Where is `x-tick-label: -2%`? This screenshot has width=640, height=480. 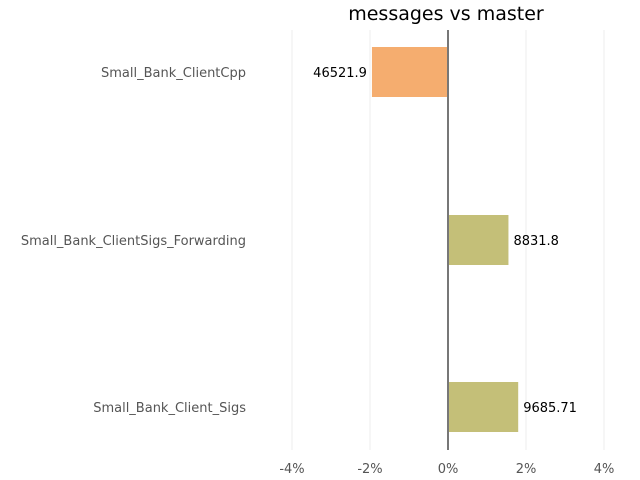
x-tick-label: -2% is located at coordinates (369, 469).